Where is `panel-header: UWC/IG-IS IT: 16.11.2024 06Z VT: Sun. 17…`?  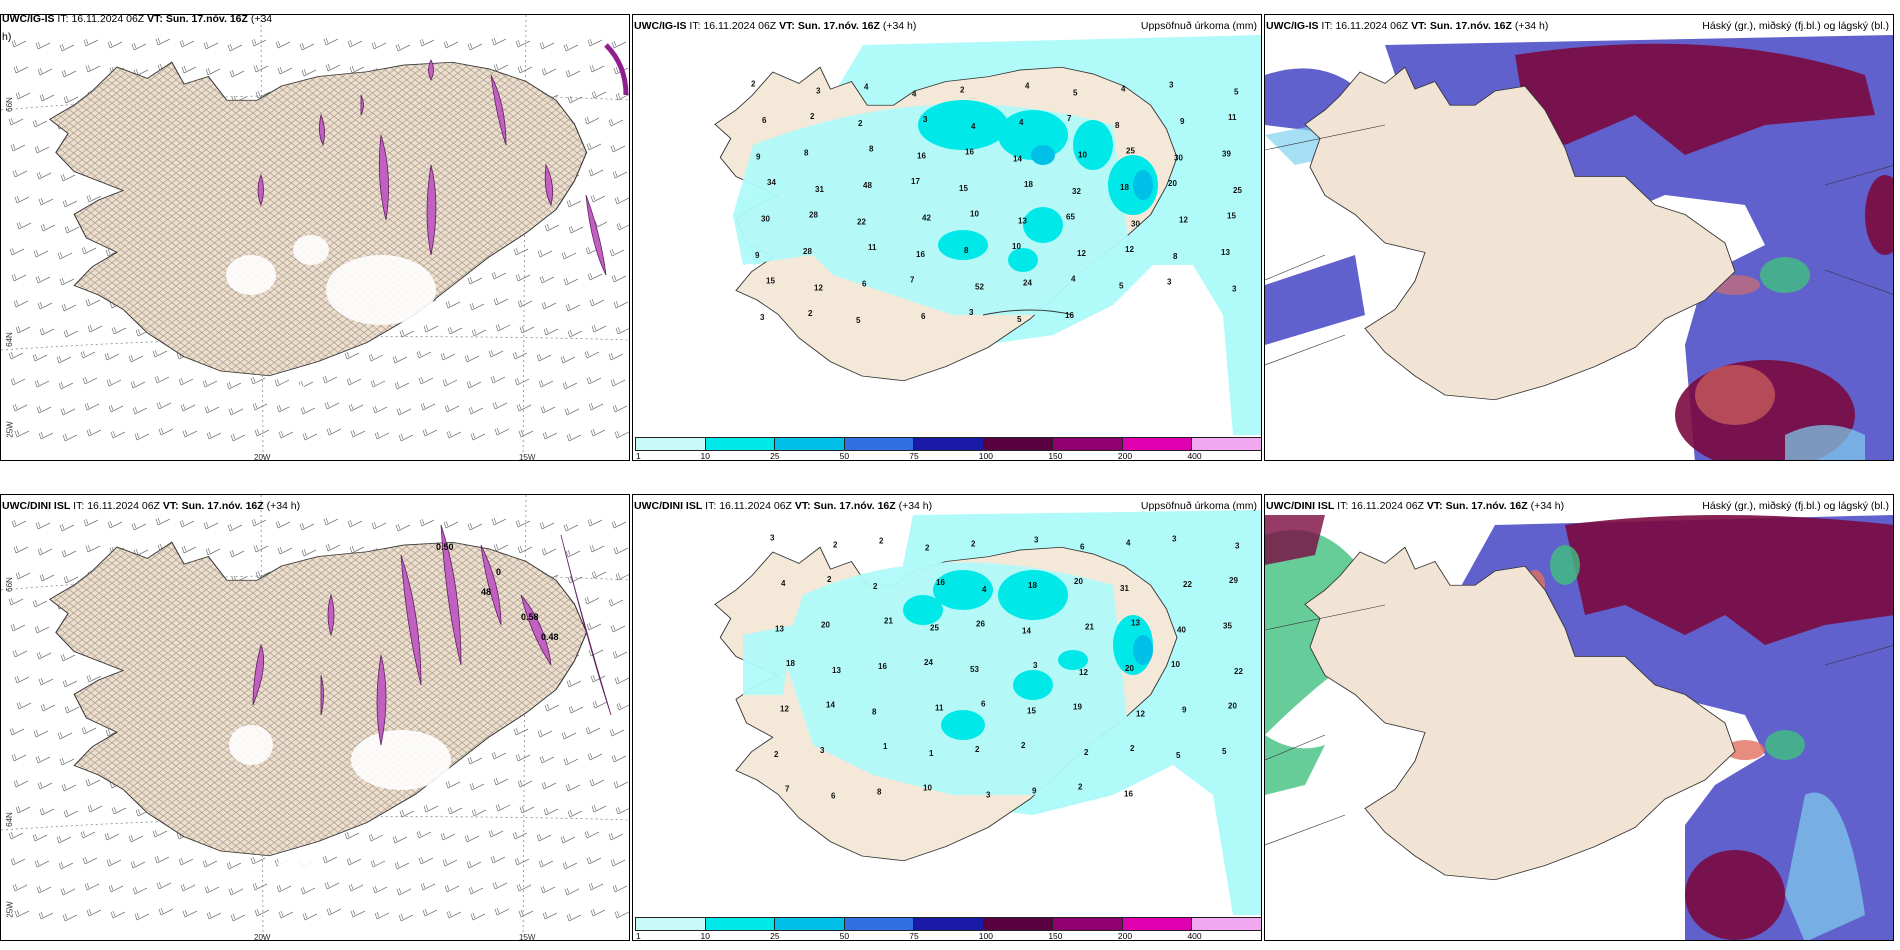 panel-header: UWC/IG-IS IT: 16.11.2024 06Z VT: Sun. 17… is located at coordinates (945, 26).